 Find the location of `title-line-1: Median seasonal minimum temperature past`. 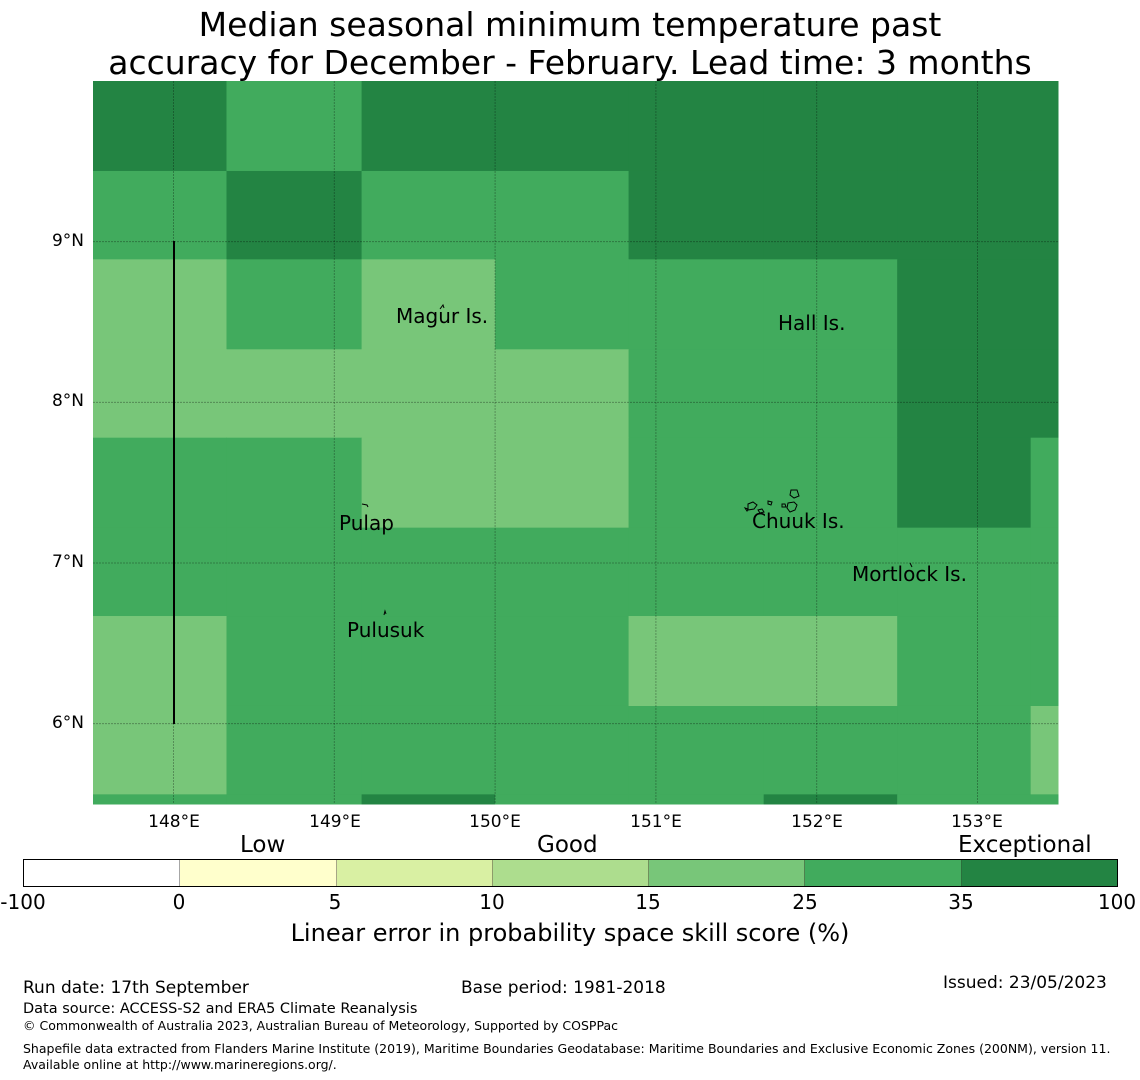

title-line-1: Median seasonal minimum temperature past is located at coordinates (570, 24).